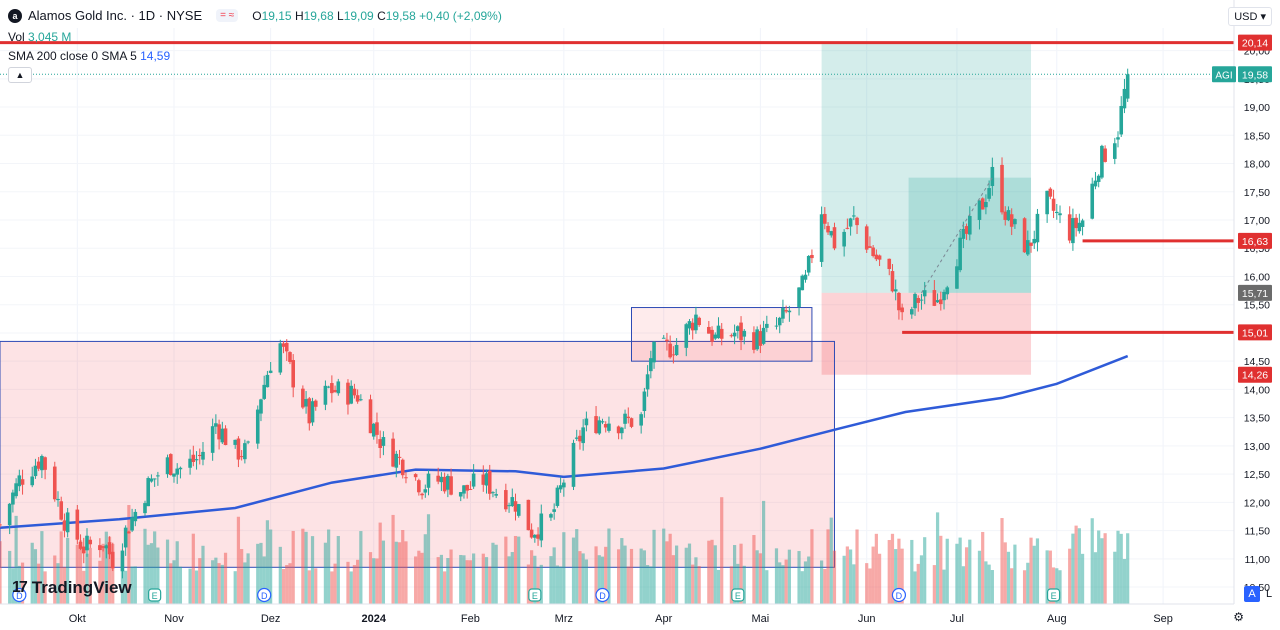 Image resolution: width=1280 pixels, height=630 pixels. What do you see at coordinates (1057, 619) in the screenshot?
I see `x-tick-label: Aug` at bounding box center [1057, 619].